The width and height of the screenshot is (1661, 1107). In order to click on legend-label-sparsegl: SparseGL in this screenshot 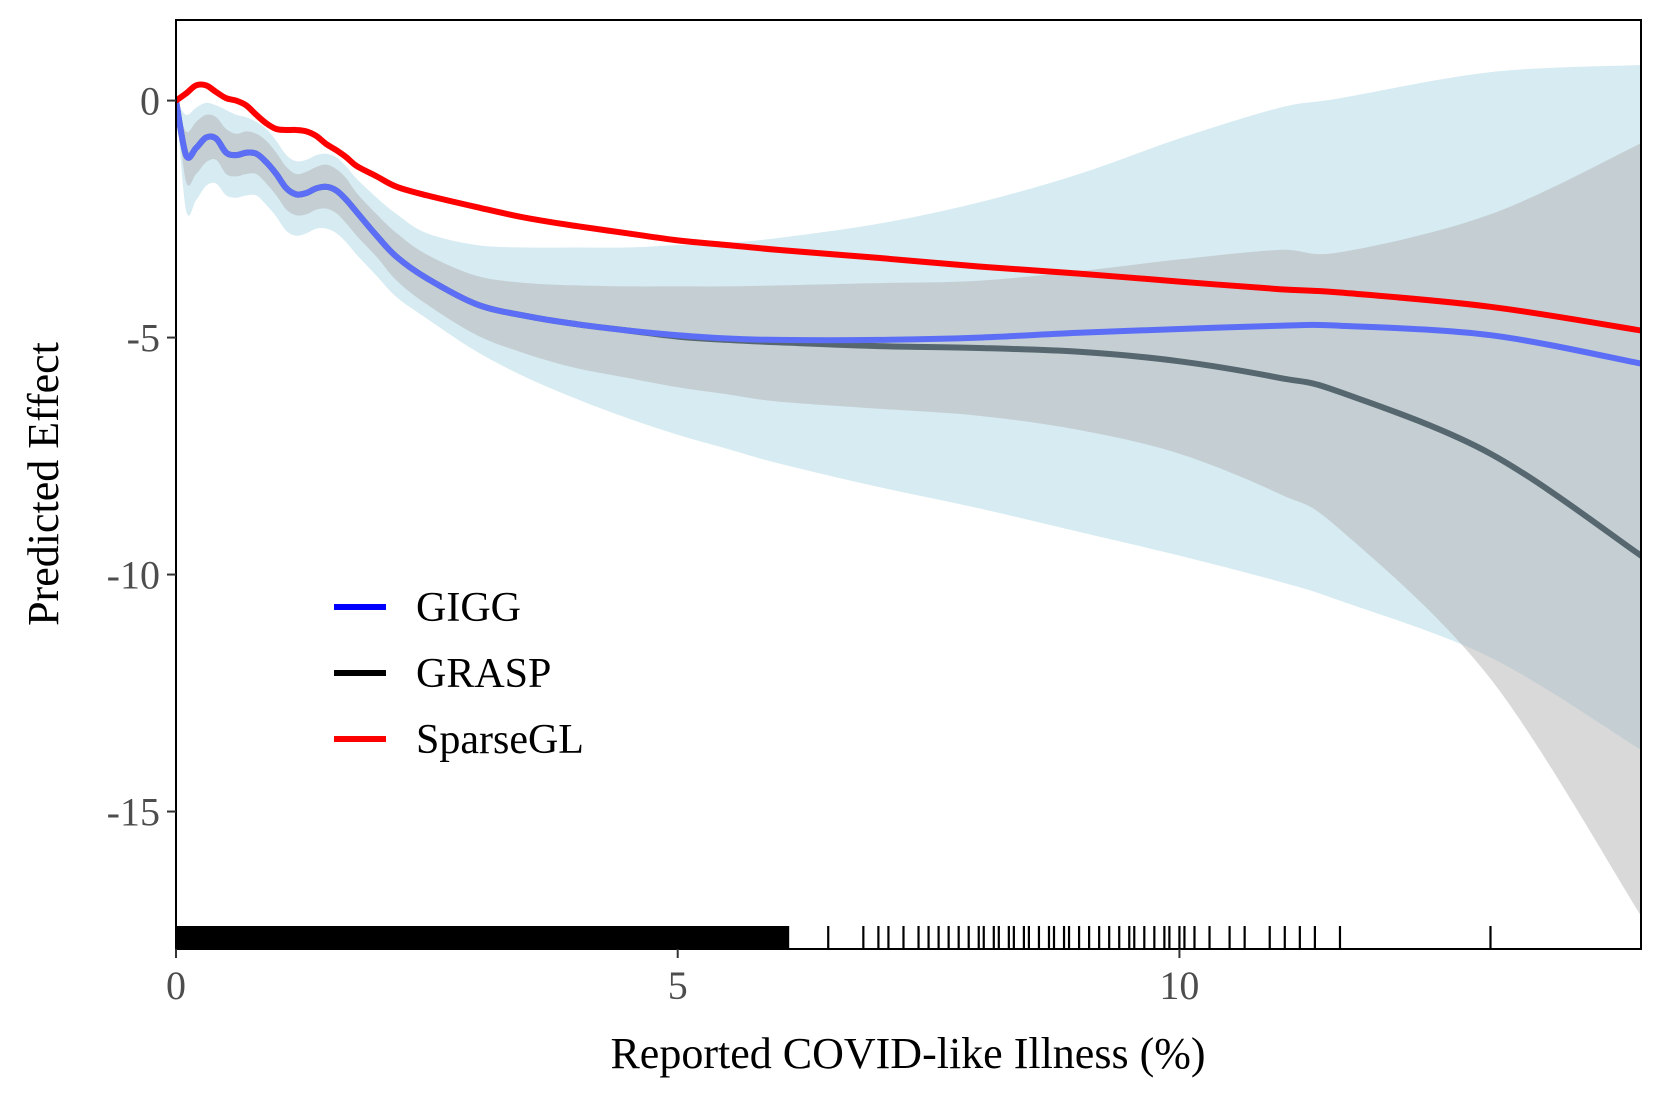, I will do `click(500, 740)`.